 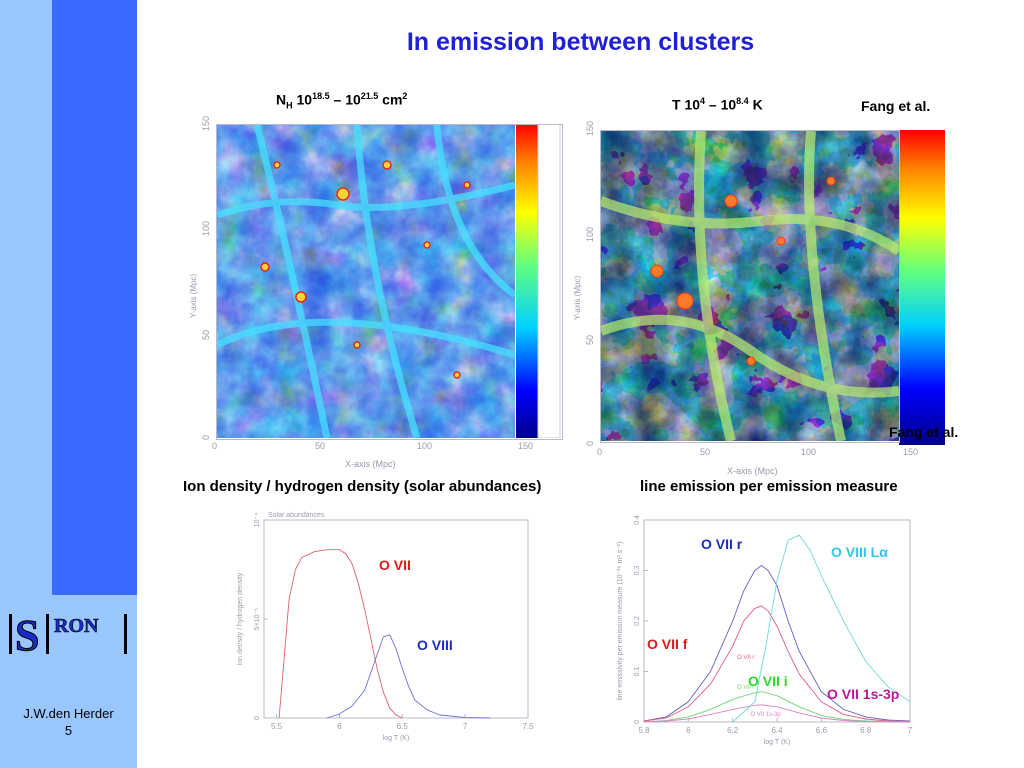 What do you see at coordinates (733, 730) in the screenshot?
I see `x-tick-label: 6.2` at bounding box center [733, 730].